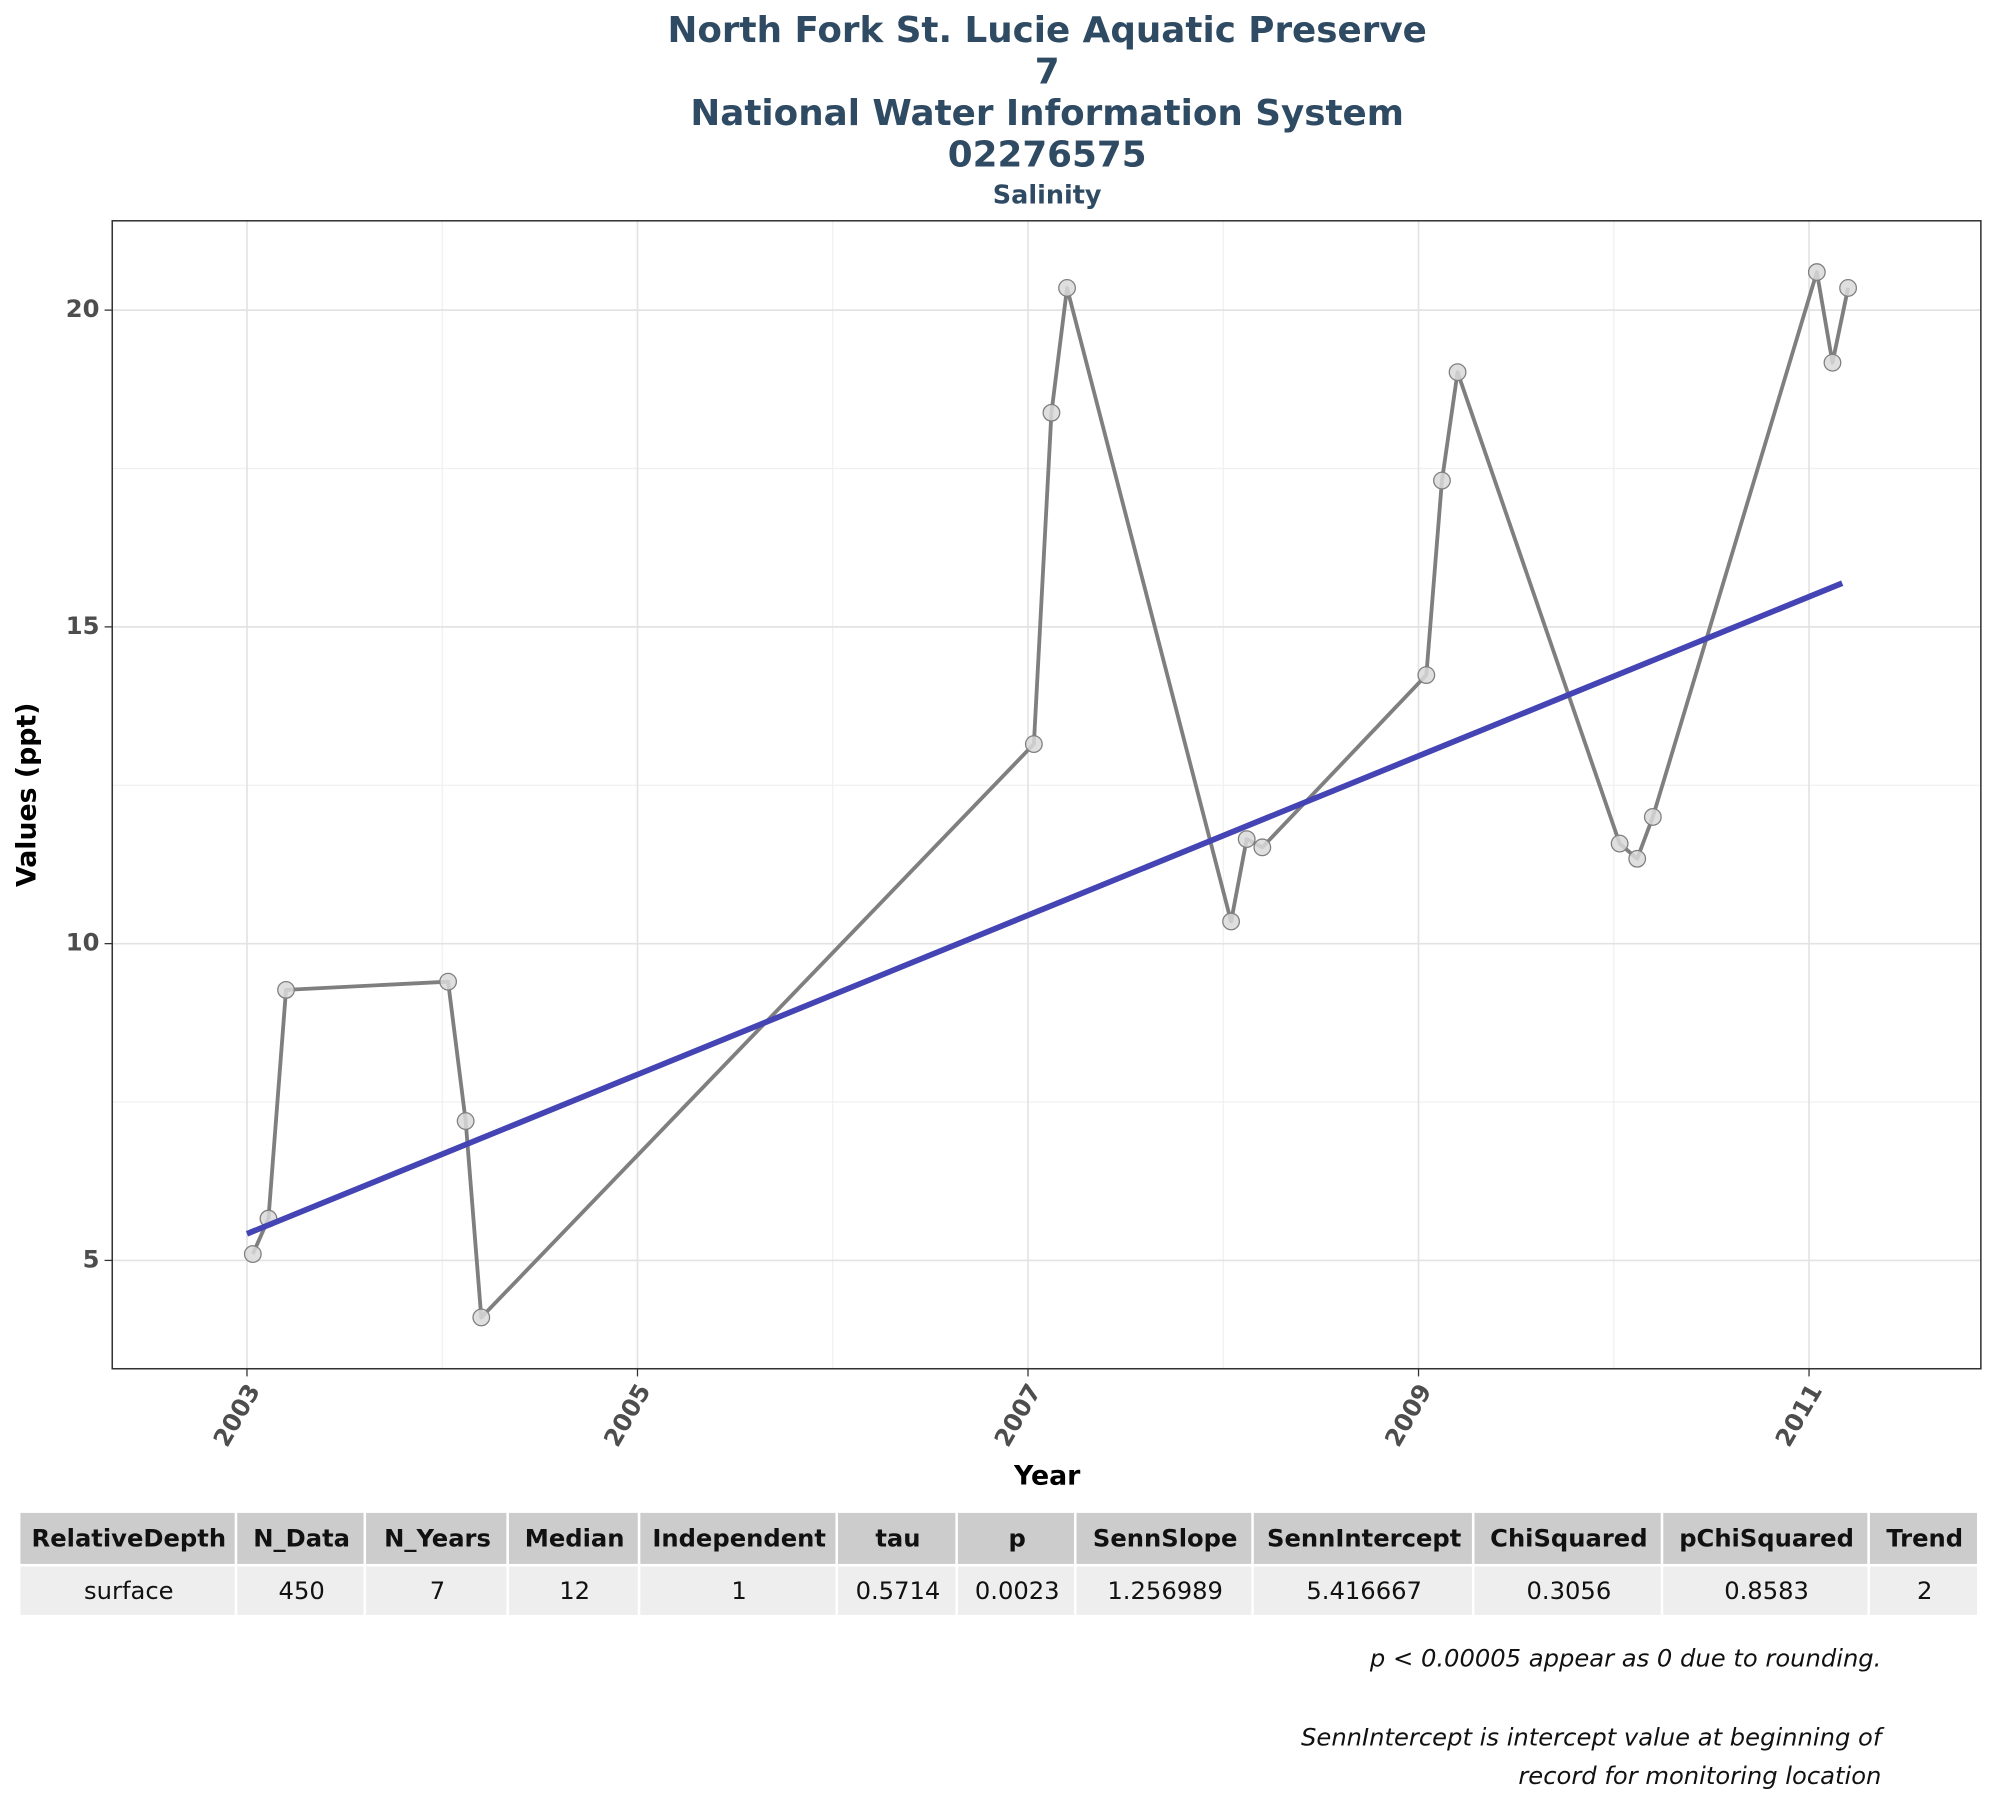 The image size is (2000, 1800). I want to click on table-value: 2, so click(1924, 1591).